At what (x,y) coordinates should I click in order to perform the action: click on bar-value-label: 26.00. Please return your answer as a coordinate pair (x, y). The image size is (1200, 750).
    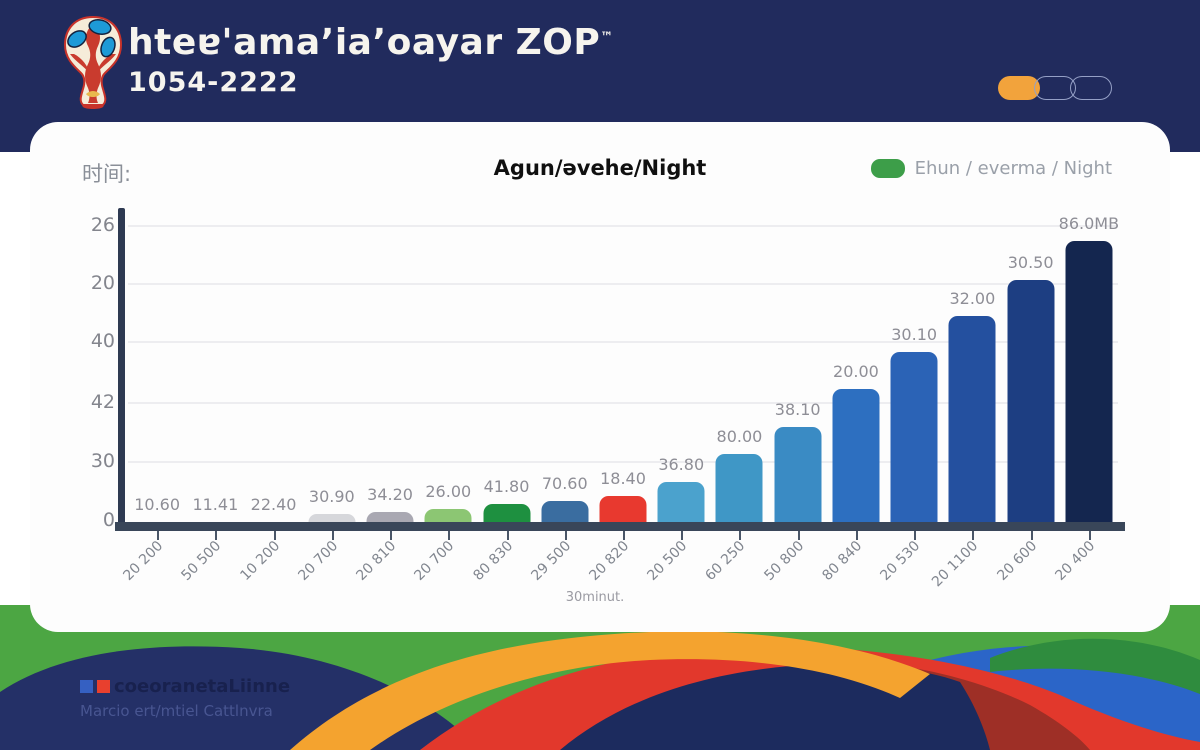
    Looking at the image, I should click on (448, 491).